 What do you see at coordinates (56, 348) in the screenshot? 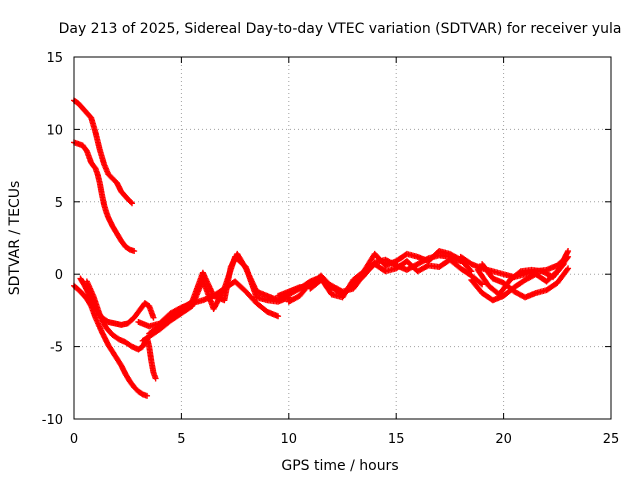
I see `y-tick-label: -5` at bounding box center [56, 348].